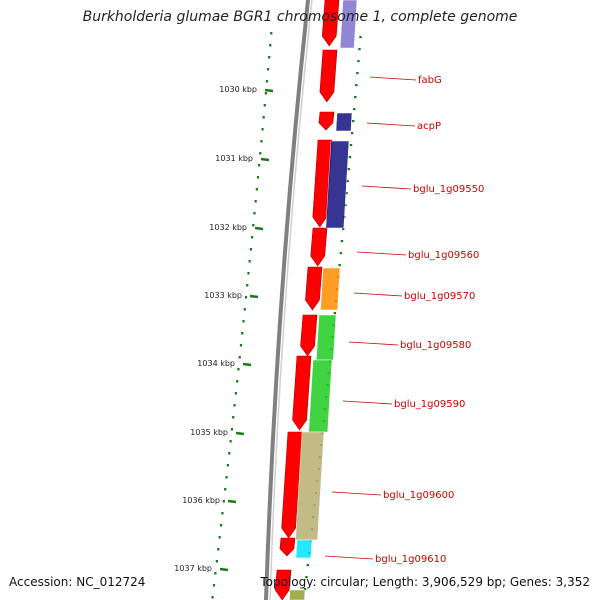 This screenshot has height=600, width=600. What do you see at coordinates (418, 495) in the screenshot?
I see `gene-label: bglu_1g09600` at bounding box center [418, 495].